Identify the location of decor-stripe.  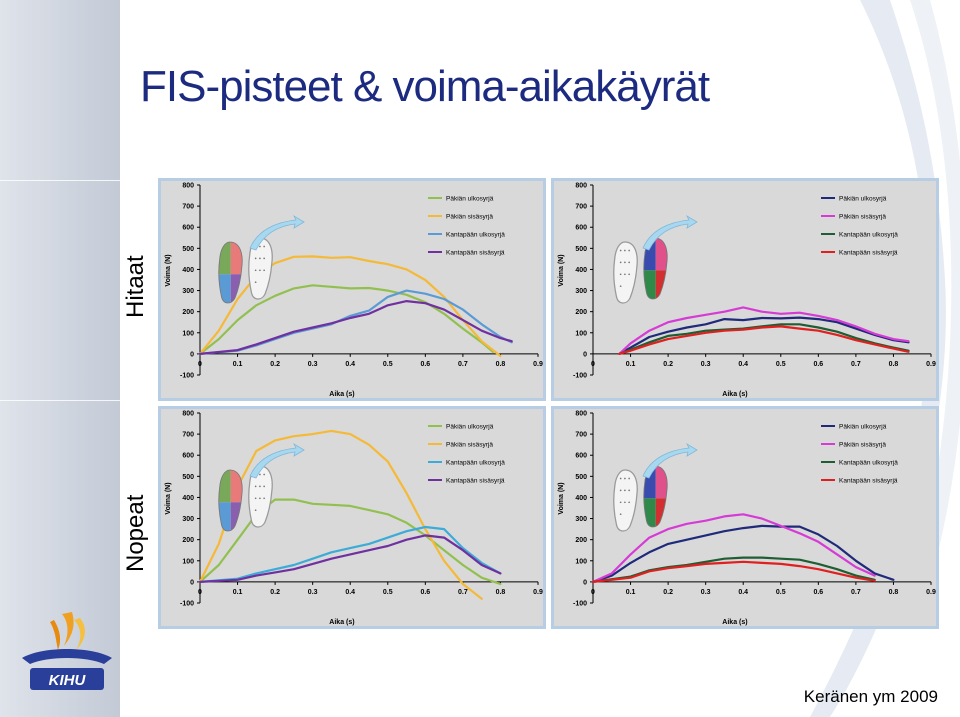
(60, 400).